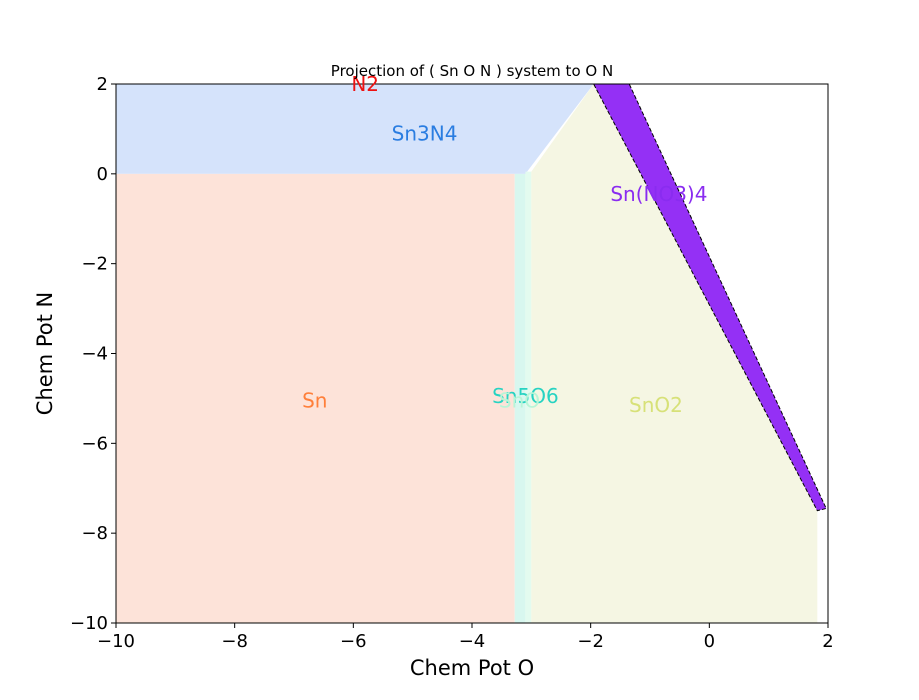 The height and width of the screenshot is (700, 919). I want to click on x-tick-label: −10, so click(116, 641).